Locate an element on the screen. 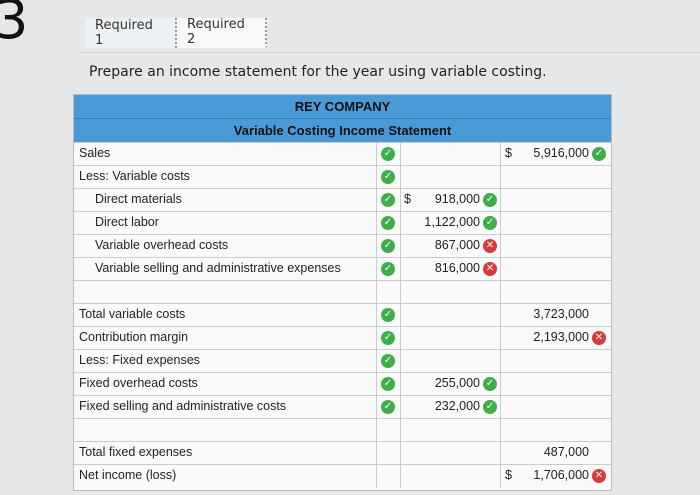 This screenshot has width=700, height=495. row-label: Total variable costs is located at coordinates (132, 314).